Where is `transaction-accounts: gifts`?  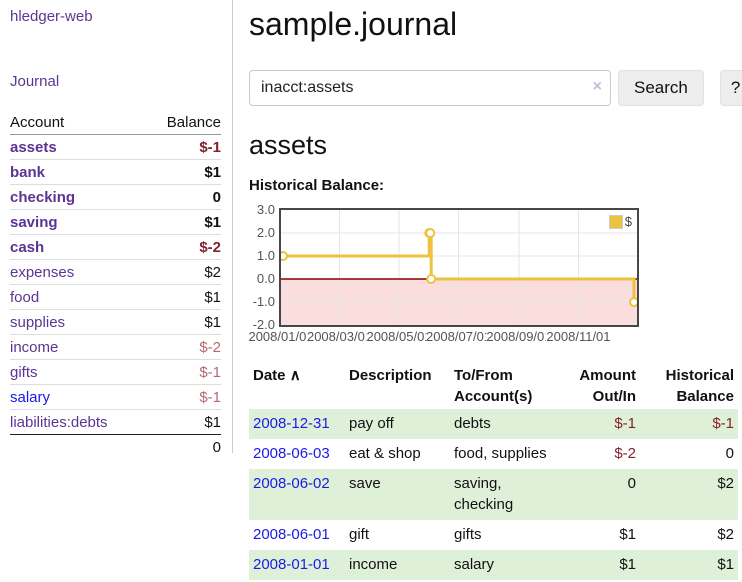
transaction-accounts: gifts is located at coordinates (468, 534).